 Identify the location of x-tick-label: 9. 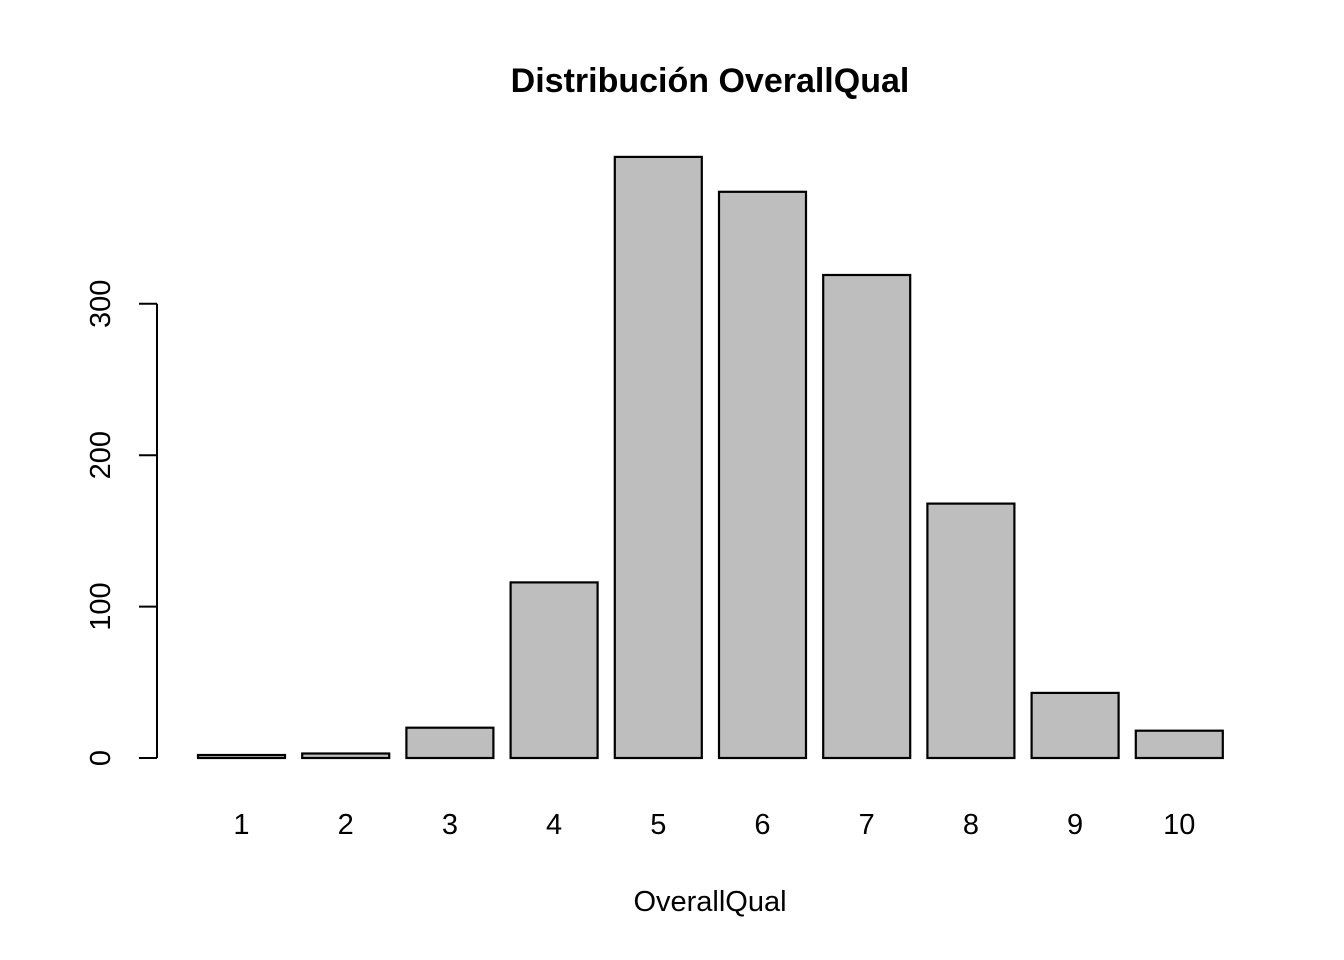
(1075, 825).